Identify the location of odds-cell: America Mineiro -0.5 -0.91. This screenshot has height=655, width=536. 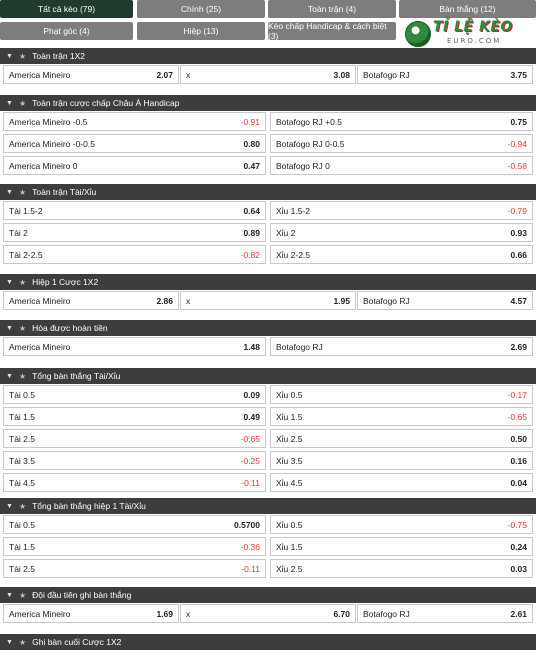
(134, 121).